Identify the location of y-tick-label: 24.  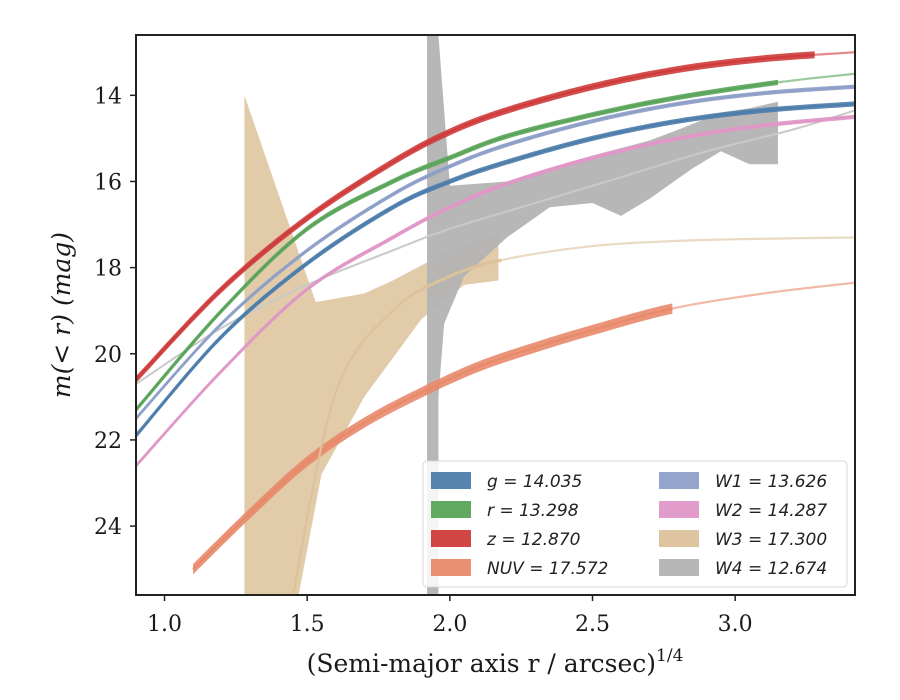
(108, 527).